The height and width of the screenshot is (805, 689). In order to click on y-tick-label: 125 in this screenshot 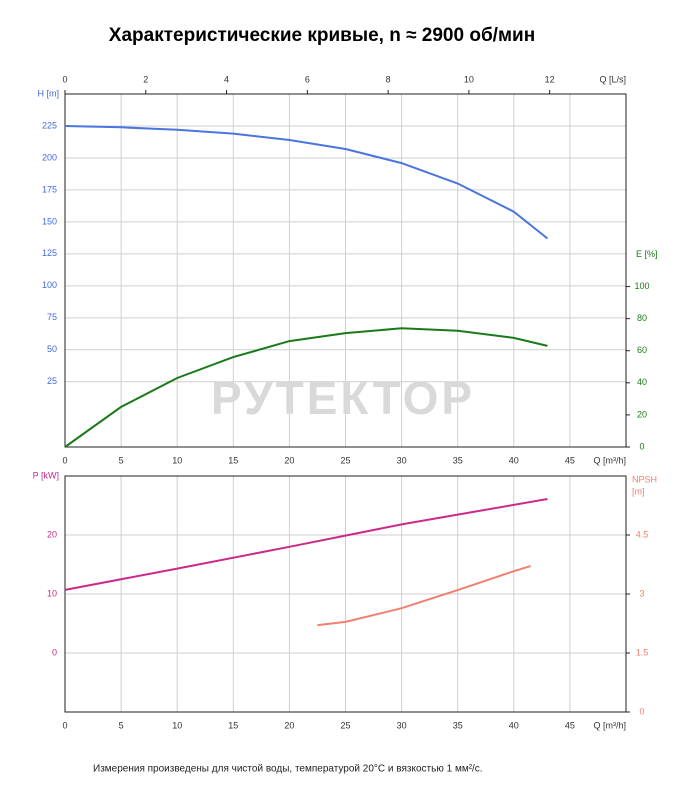, I will do `click(49, 253)`.